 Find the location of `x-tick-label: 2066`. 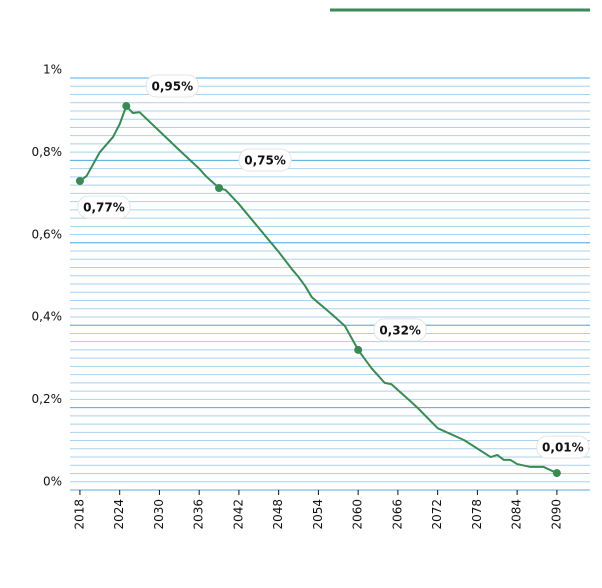

x-tick-label: 2066 is located at coordinates (397, 514).